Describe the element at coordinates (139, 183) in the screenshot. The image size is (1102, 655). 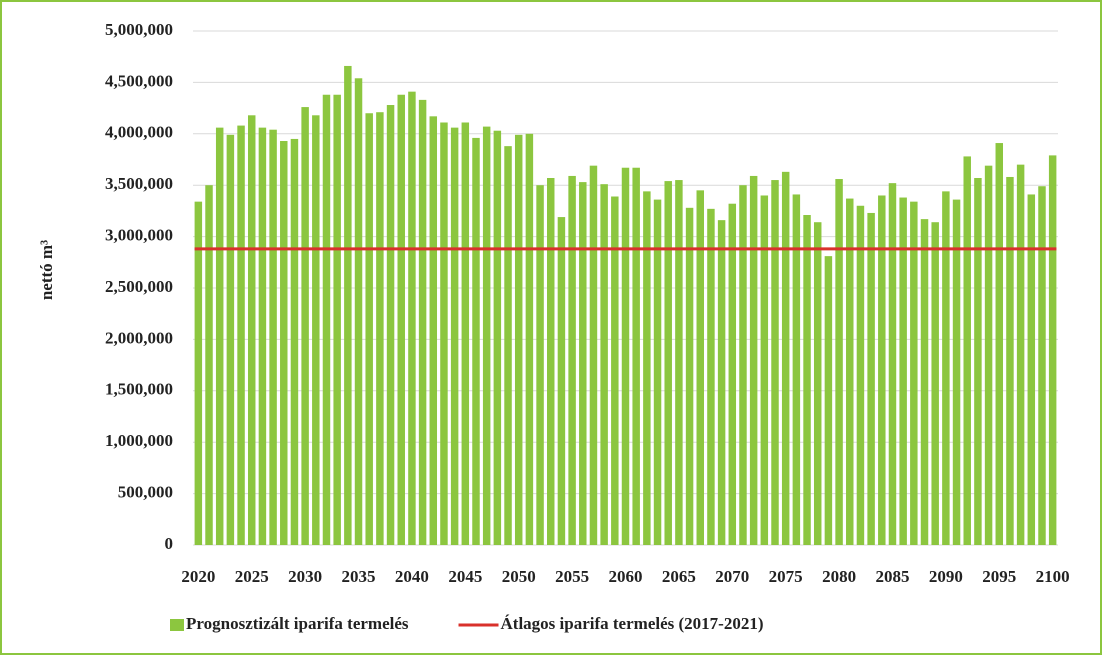
I see `y-tick-label: 3,500,000` at that location.